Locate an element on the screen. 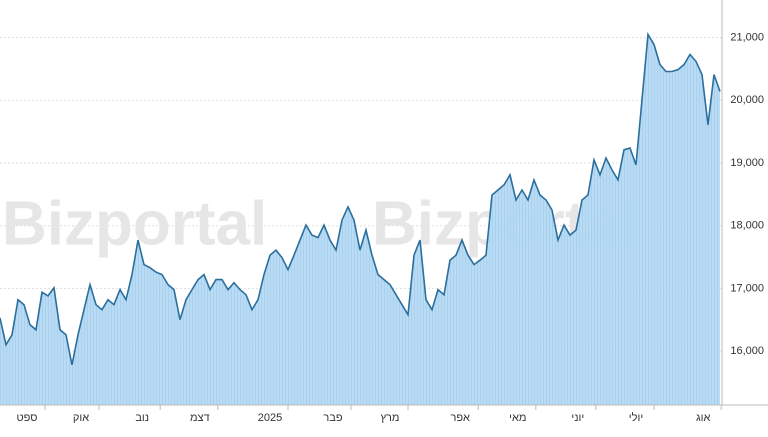 The height and width of the screenshot is (437, 768). x-tick-label: אוק is located at coordinates (81, 418).